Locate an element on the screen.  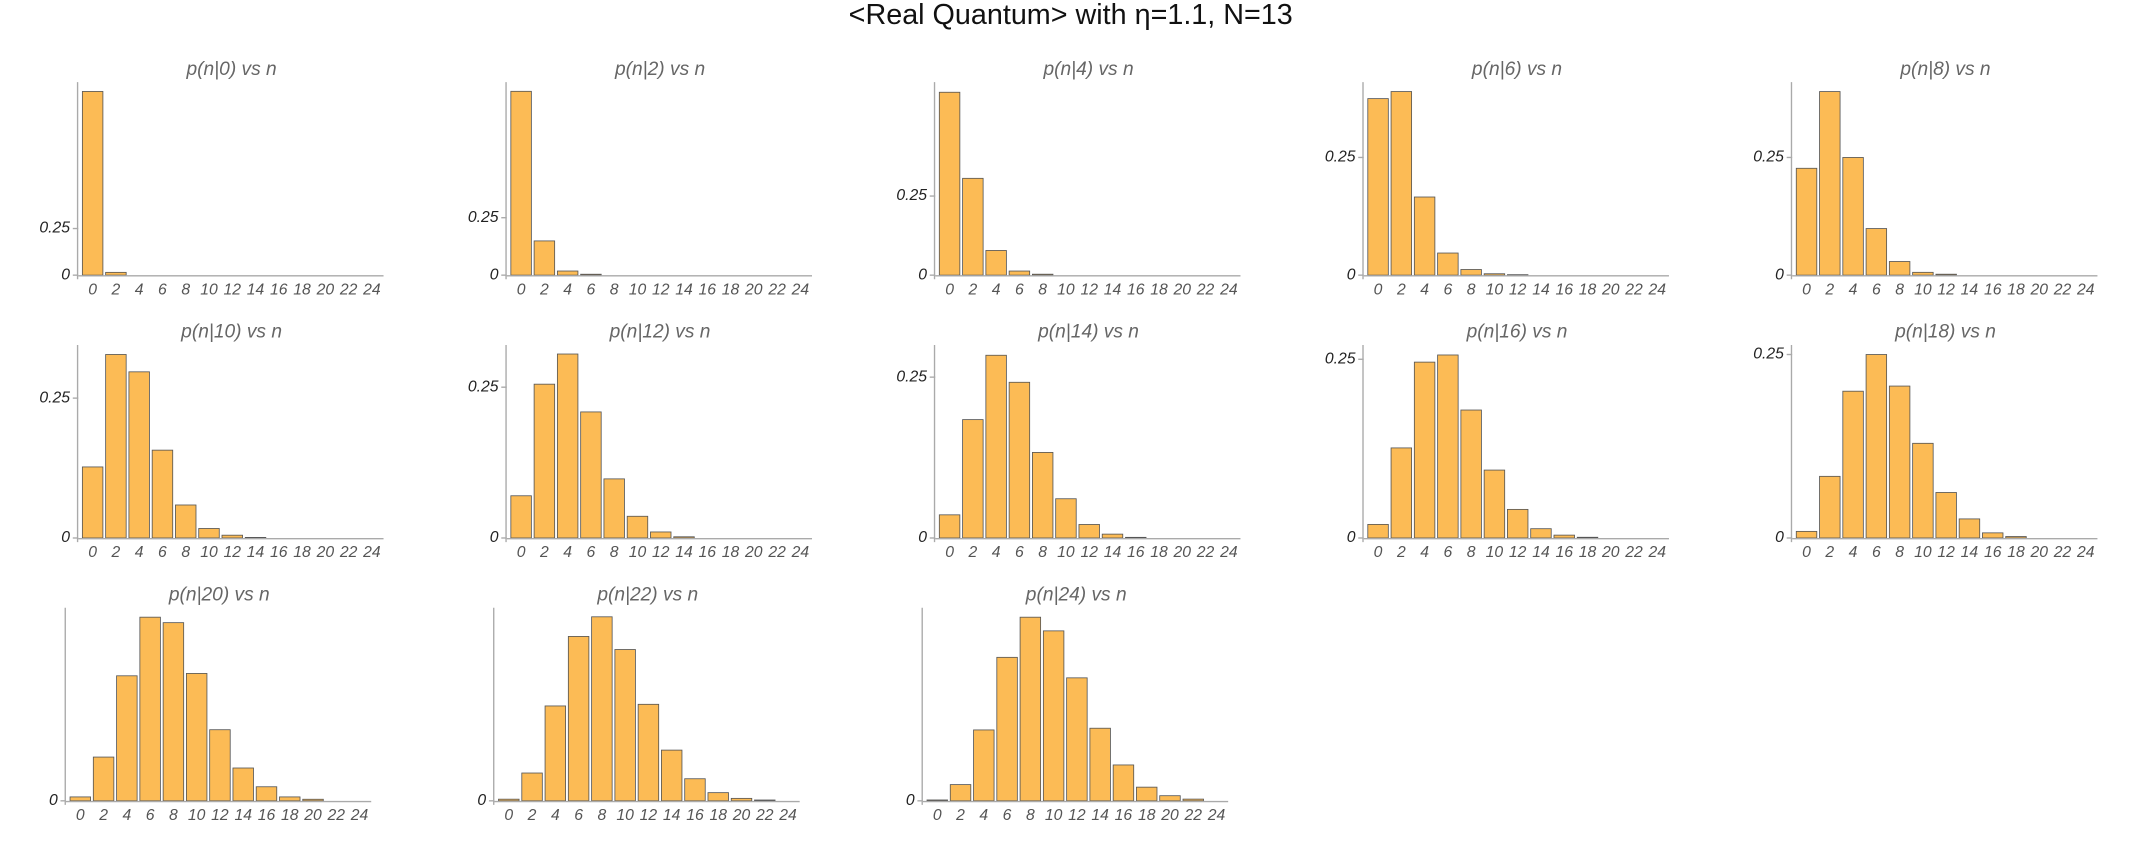
panel-title: p(n|22) vs n is located at coordinates (647, 595).